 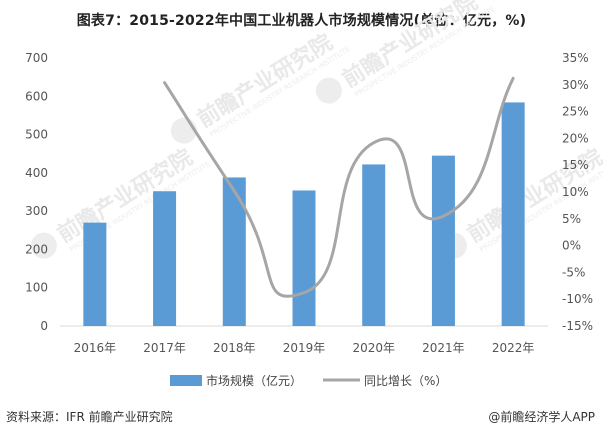 I want to click on x-tick-label: 2018年, so click(x=234, y=348).